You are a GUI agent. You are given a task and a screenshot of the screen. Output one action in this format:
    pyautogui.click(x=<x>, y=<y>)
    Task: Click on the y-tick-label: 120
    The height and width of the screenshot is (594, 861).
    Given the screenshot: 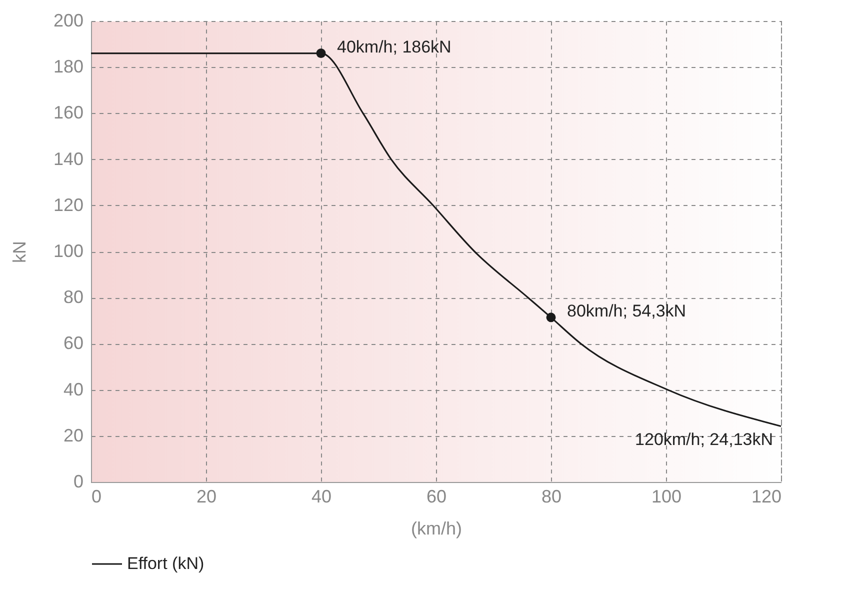 What is the action you would take?
    pyautogui.click(x=68, y=204)
    